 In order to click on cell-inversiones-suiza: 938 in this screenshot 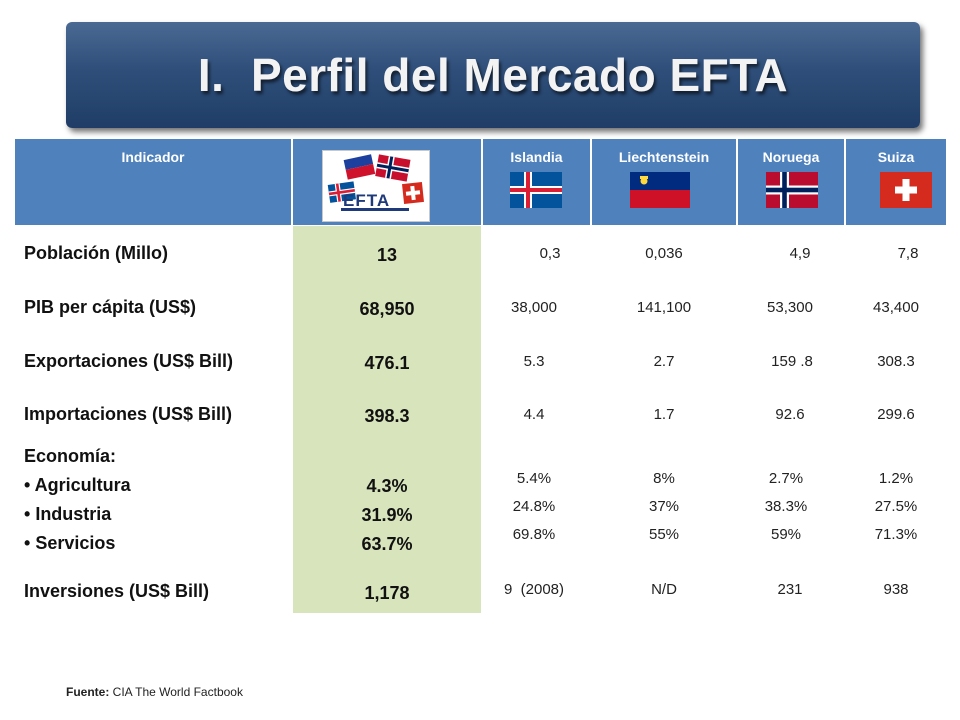, I will do `click(896, 589)`.